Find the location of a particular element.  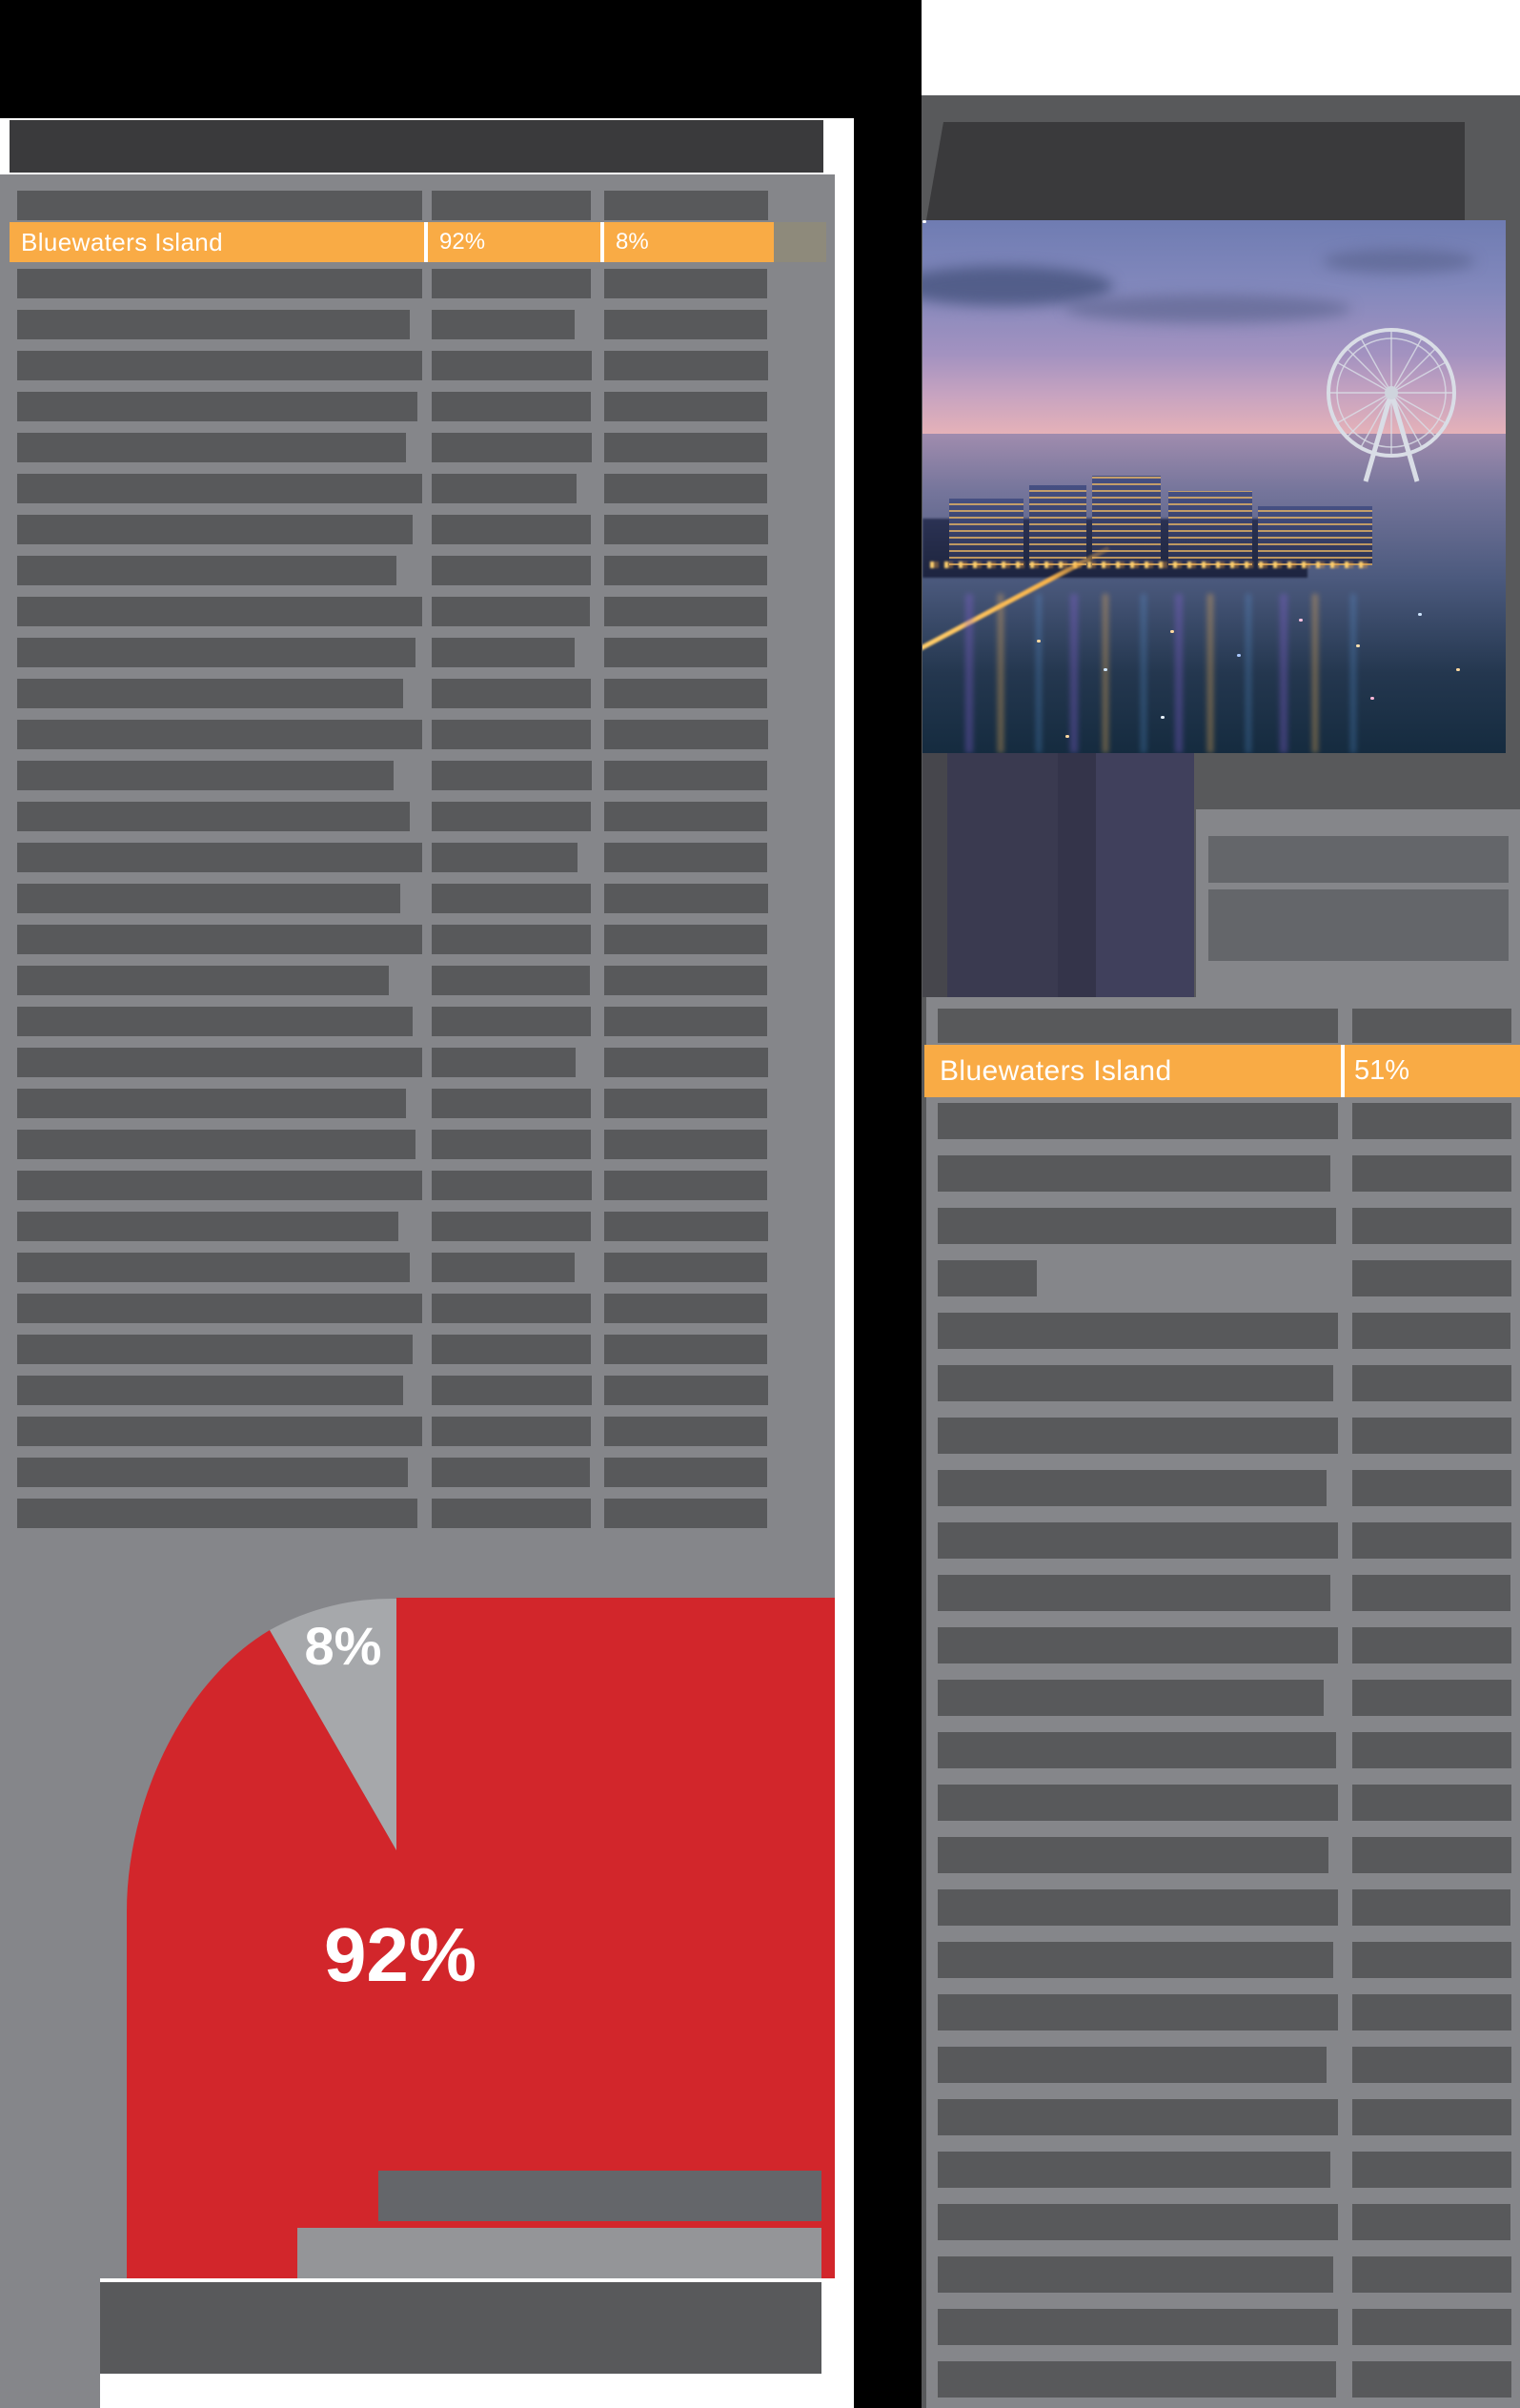

panel-divider is located at coordinates (888, 1204).